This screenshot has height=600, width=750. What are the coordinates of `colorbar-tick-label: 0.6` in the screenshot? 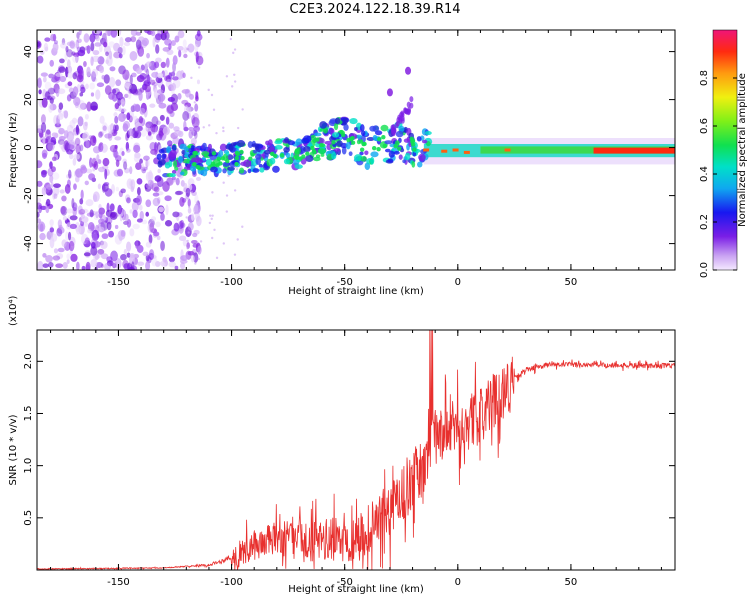 It's located at (704, 126).